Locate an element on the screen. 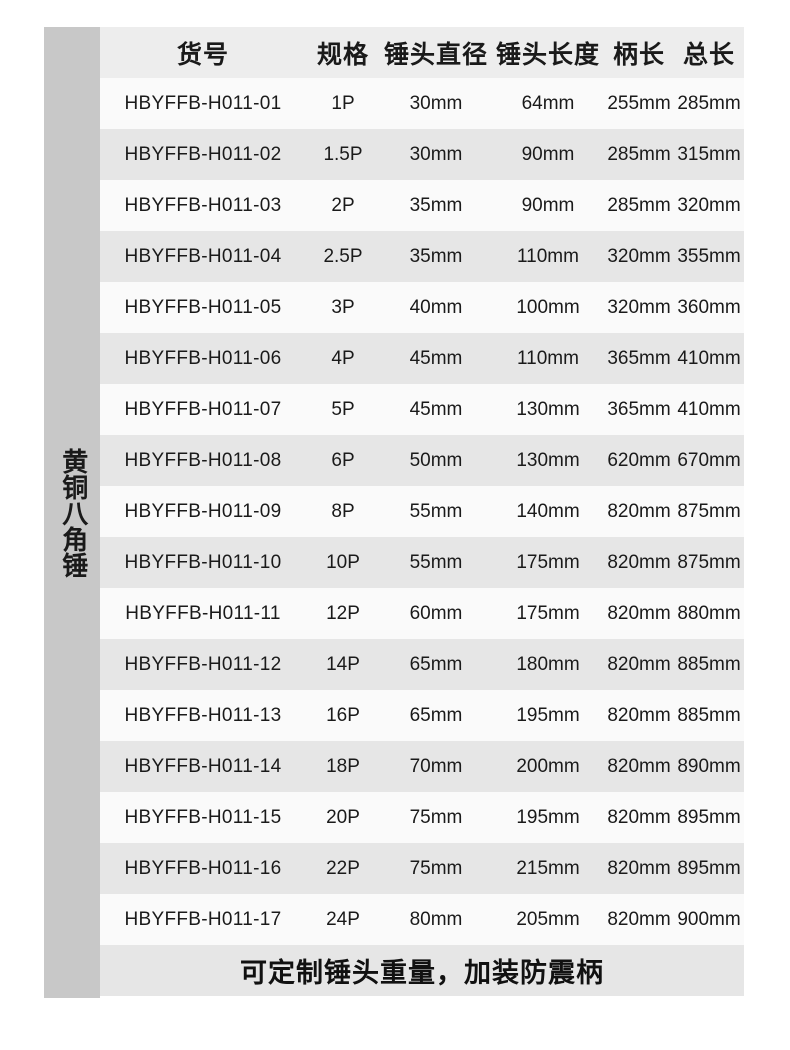 The width and height of the screenshot is (790, 1050). cell-size: 14P is located at coordinates (343, 664).